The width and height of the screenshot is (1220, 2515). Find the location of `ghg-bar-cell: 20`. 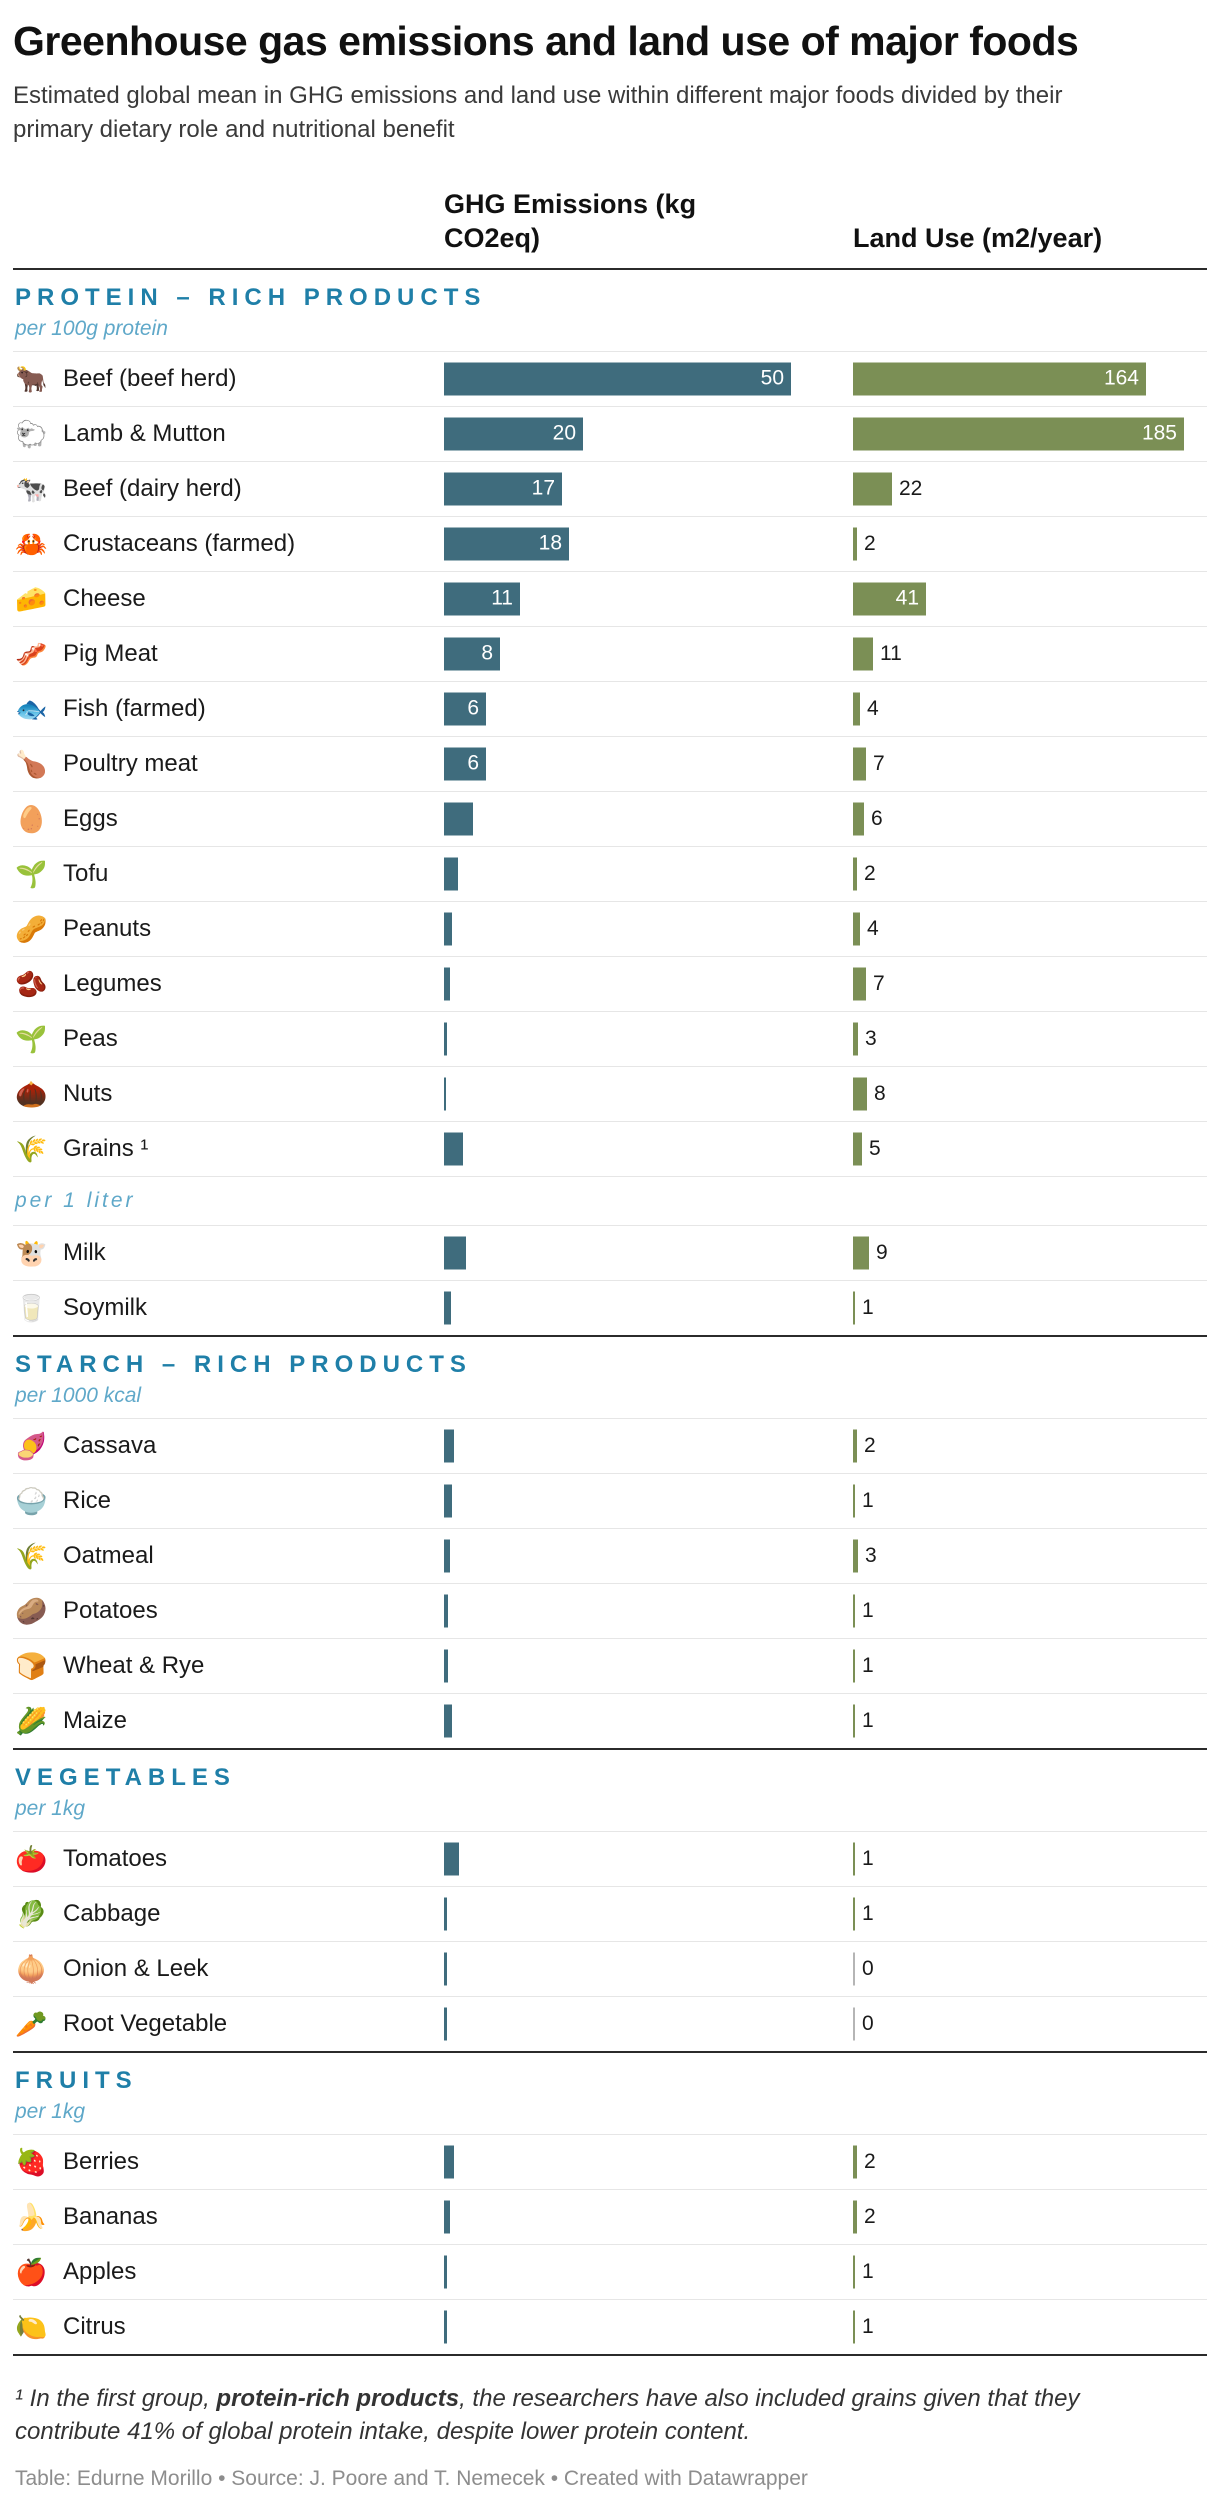

ghg-bar-cell: 20 is located at coordinates (648, 434).